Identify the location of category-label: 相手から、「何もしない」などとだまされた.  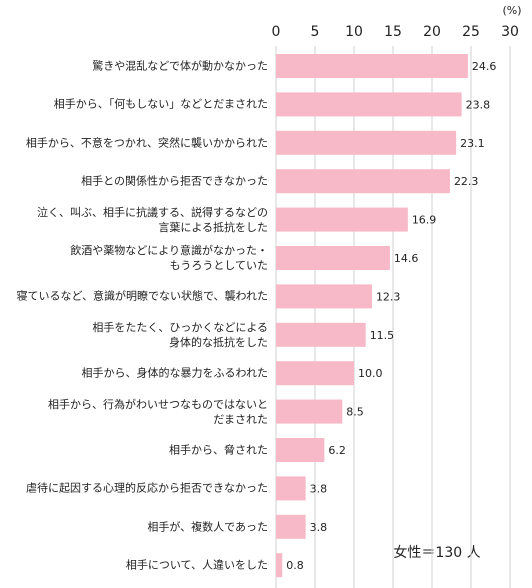
(160, 104).